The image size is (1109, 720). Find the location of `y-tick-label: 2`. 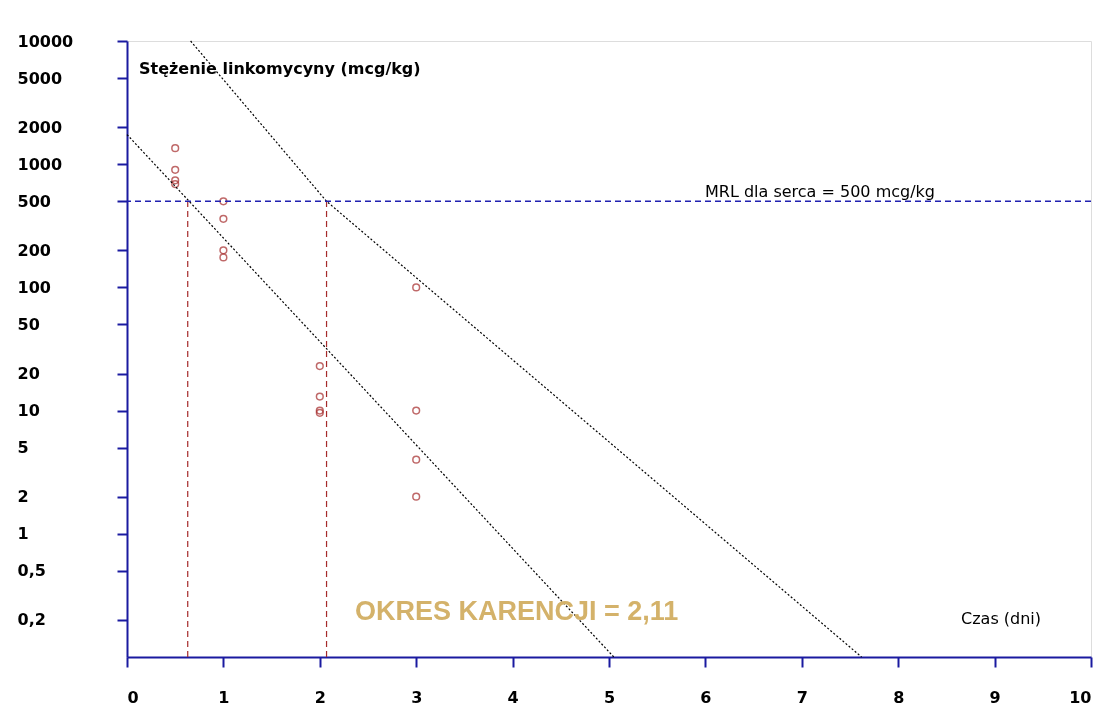

y-tick-label: 2 is located at coordinates (23, 497).